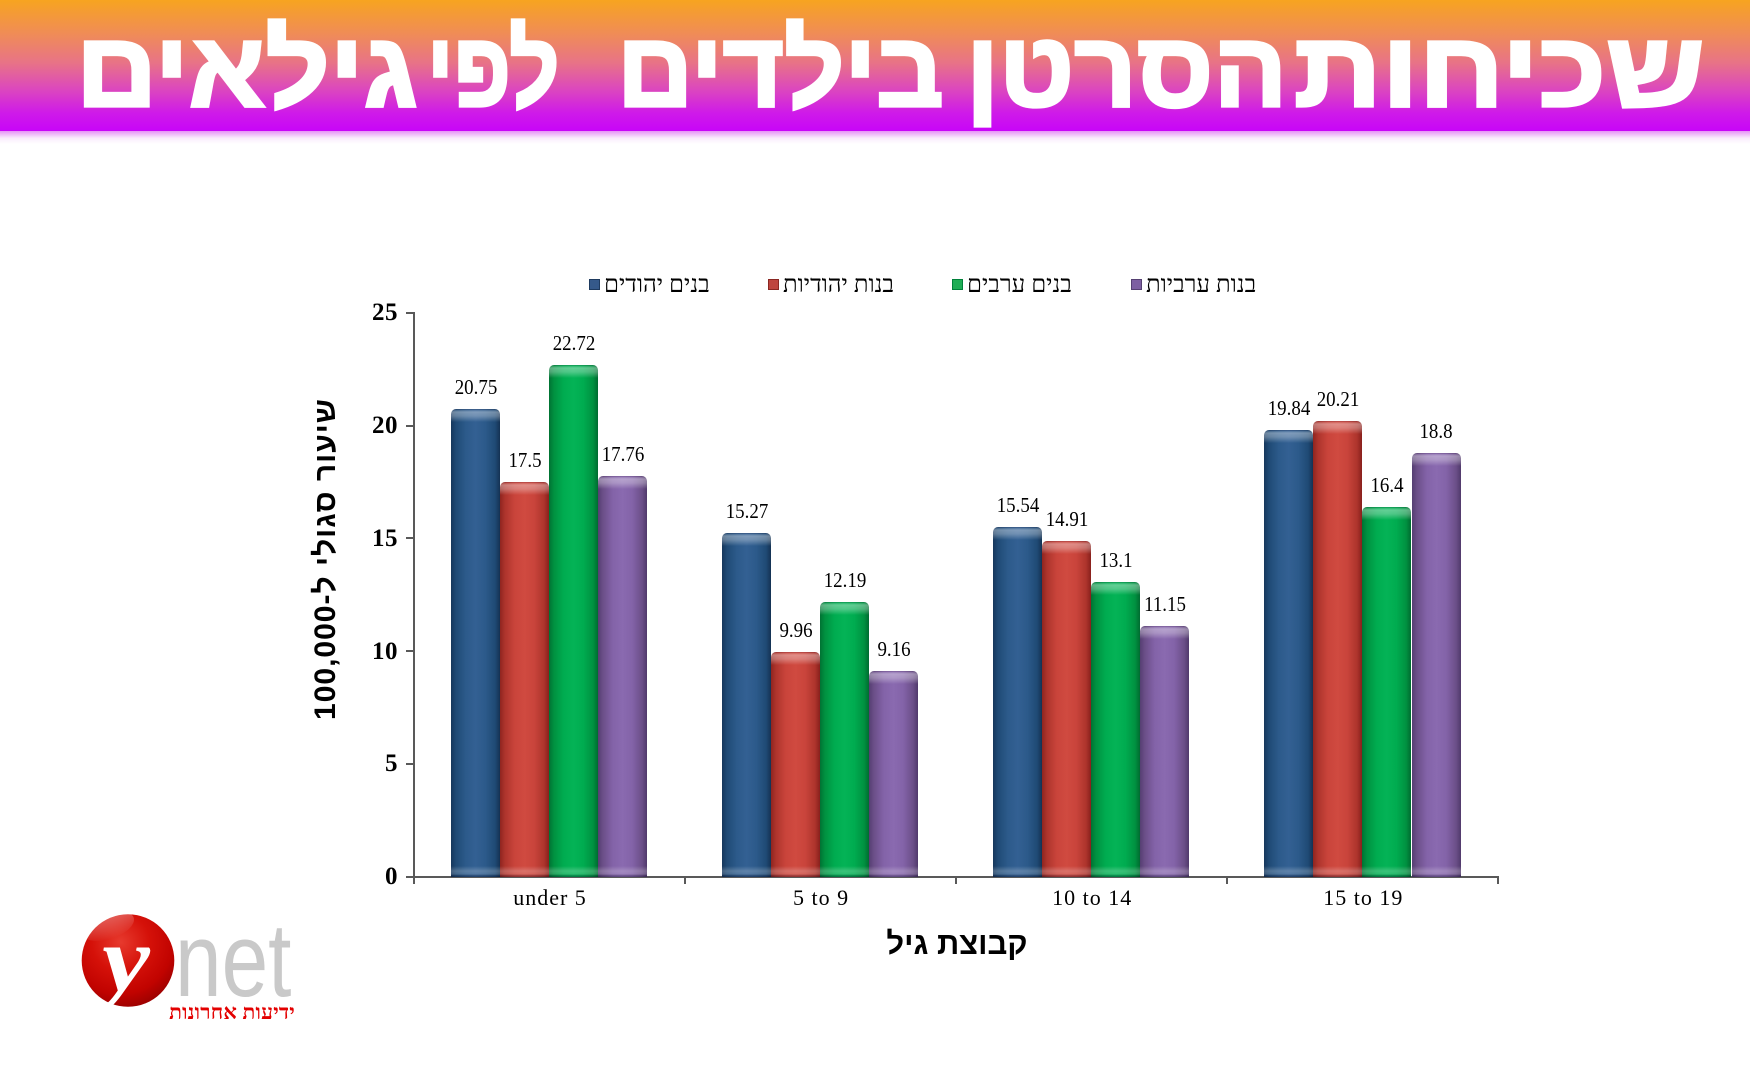 The image size is (1750, 1080). What do you see at coordinates (232, 1012) in the screenshot?
I see `svg-text: ידיעות אחרונות` at bounding box center [232, 1012].